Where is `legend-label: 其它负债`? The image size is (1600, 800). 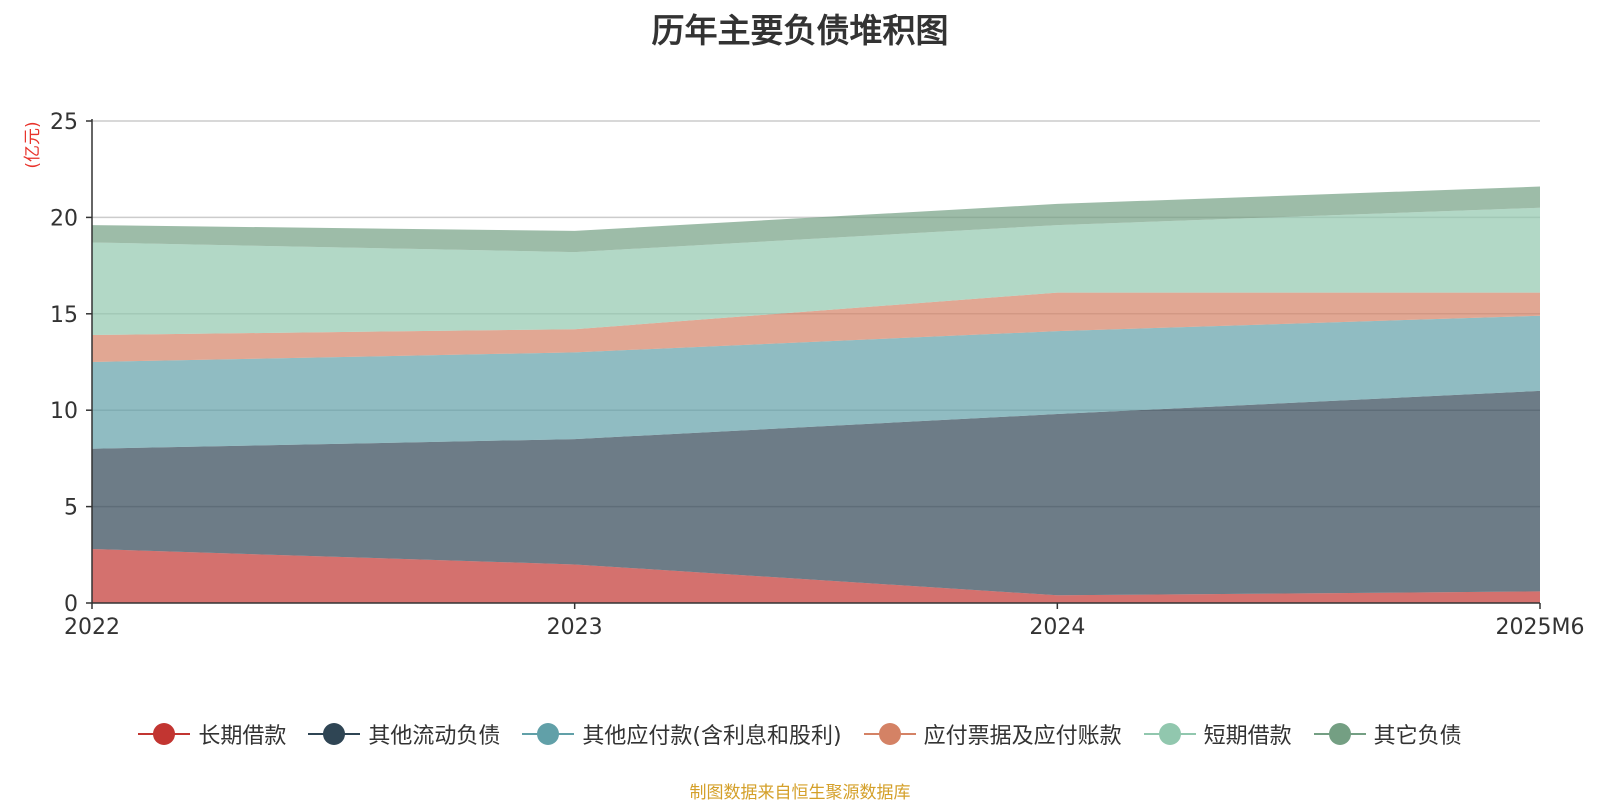
legend-label: 其它负债 is located at coordinates (1417, 736).